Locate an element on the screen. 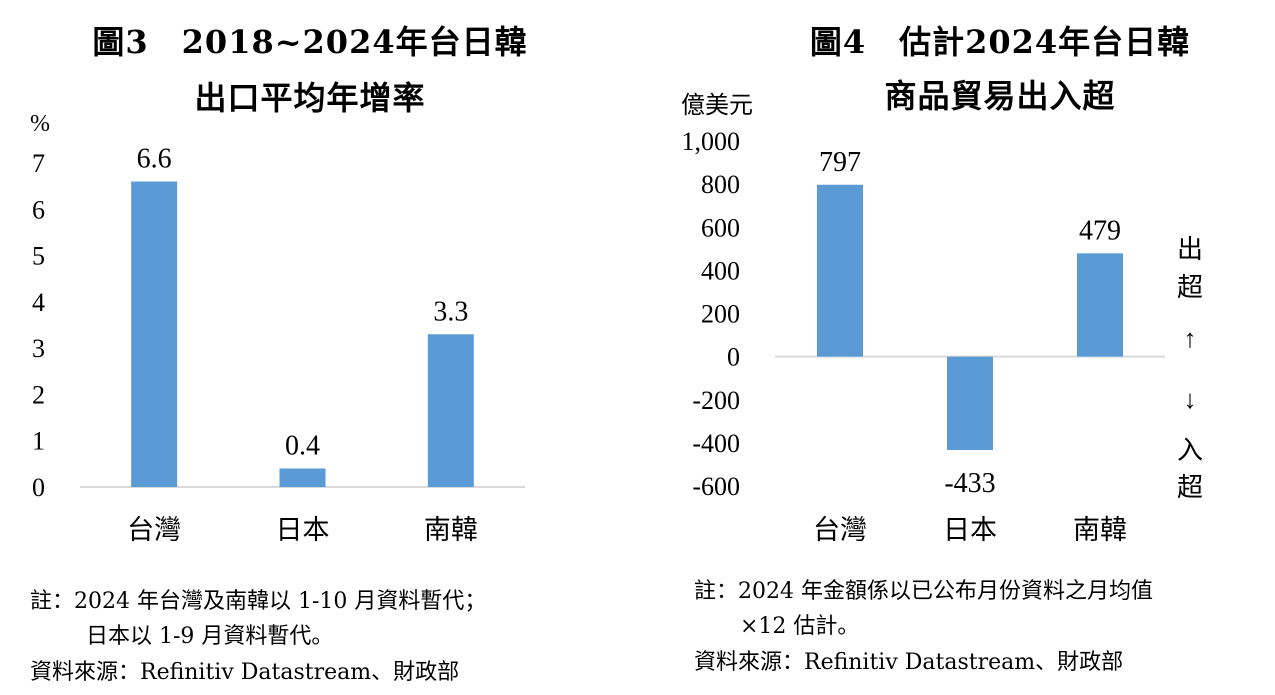  chart2-data-label: 797 is located at coordinates (840, 162).